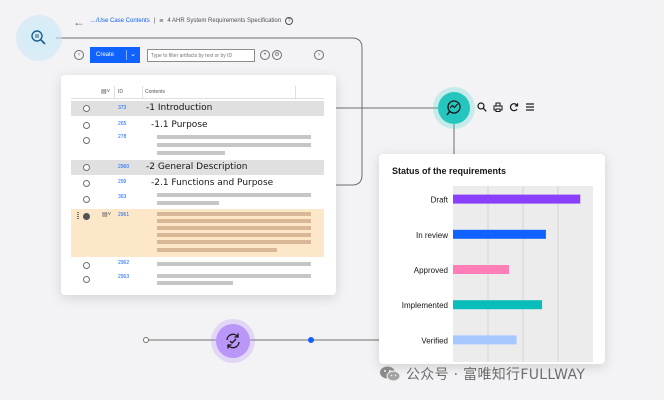 The image size is (664, 400). Describe the element at coordinates (79, 22) in the screenshot. I see `arrow-left-icon: ←` at that location.